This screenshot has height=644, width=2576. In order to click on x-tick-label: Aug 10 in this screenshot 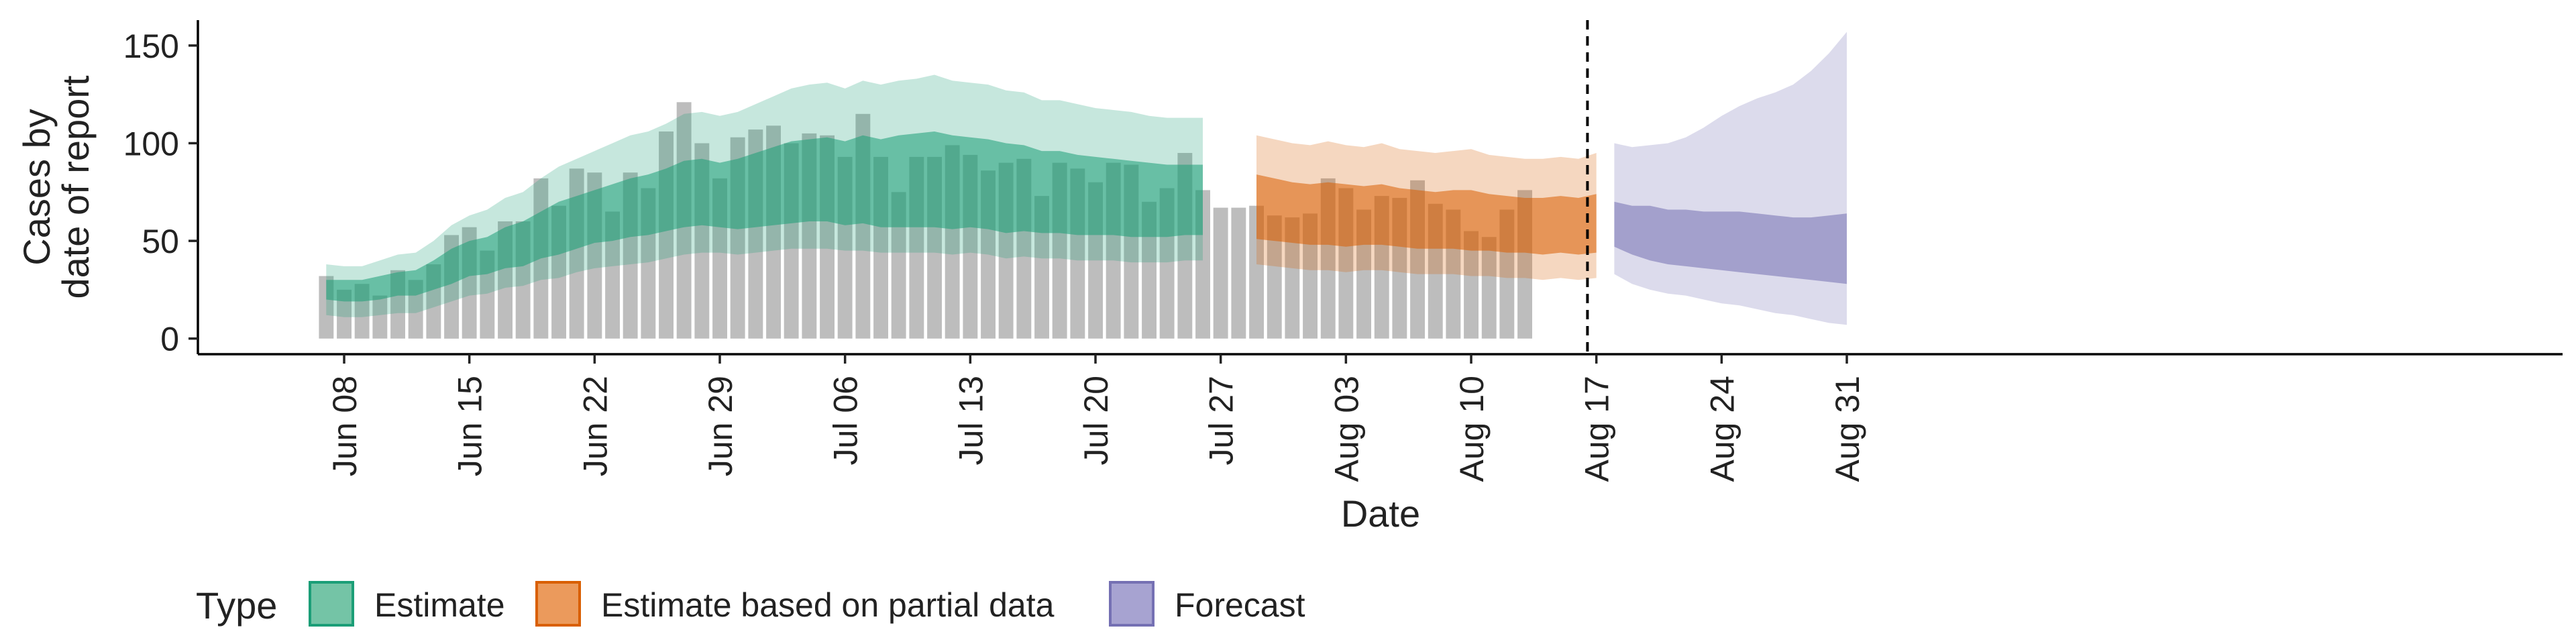, I will do `click(1472, 429)`.